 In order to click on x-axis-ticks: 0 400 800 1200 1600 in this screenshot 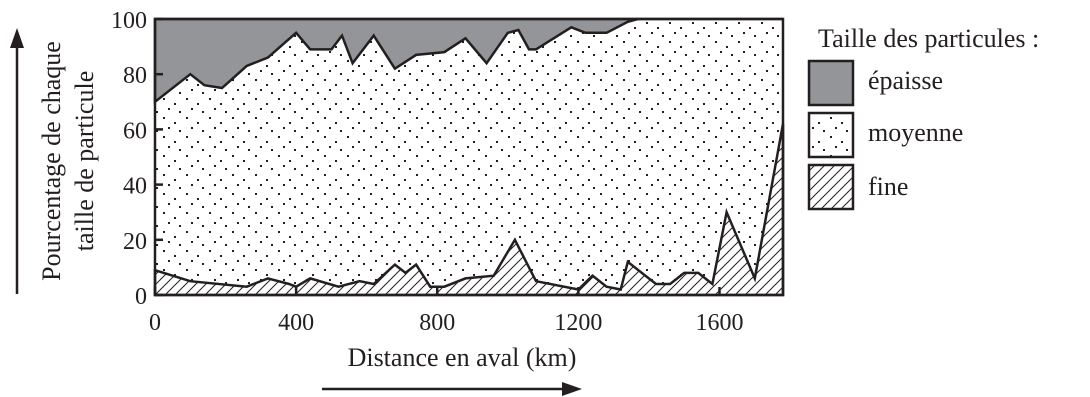, I will do `click(446, 311)`.